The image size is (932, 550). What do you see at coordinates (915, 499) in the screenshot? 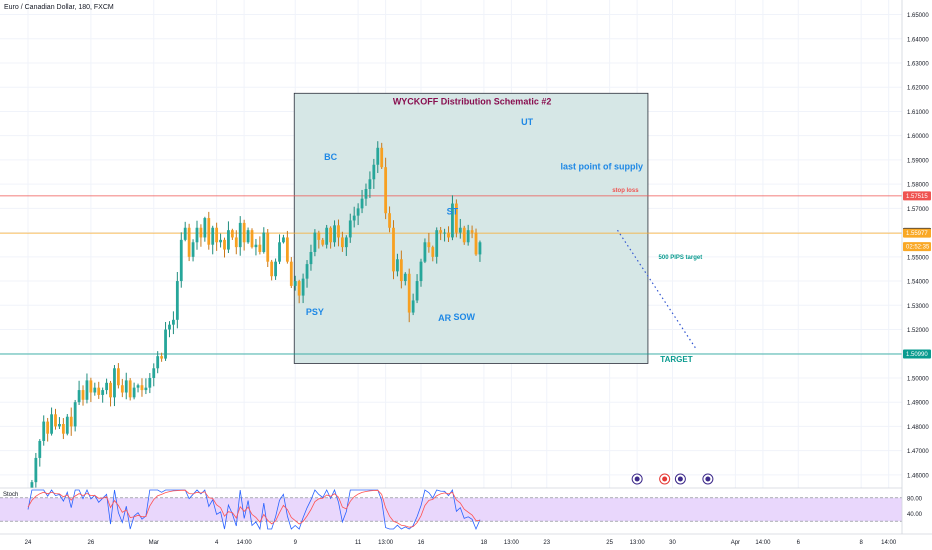
I see `stoch-tick-label: 80.00` at bounding box center [915, 499].